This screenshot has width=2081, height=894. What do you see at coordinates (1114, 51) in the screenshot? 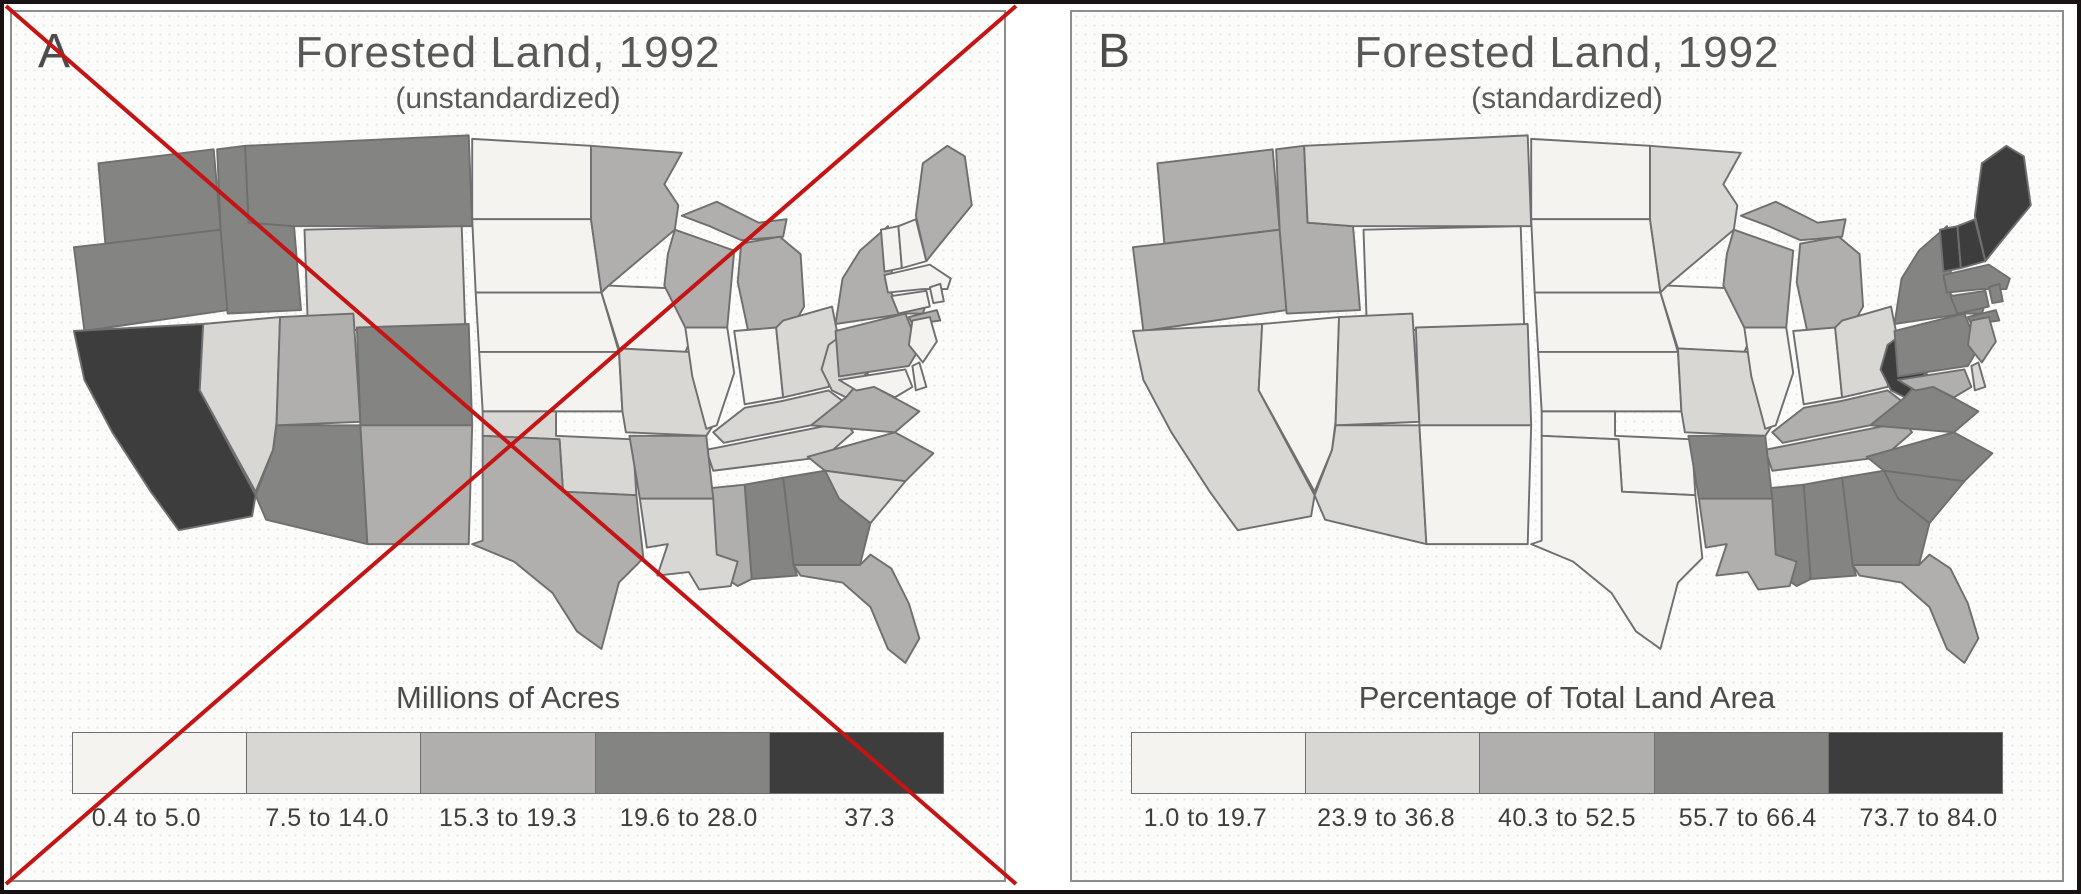
I see `panel-letter: B` at bounding box center [1114, 51].